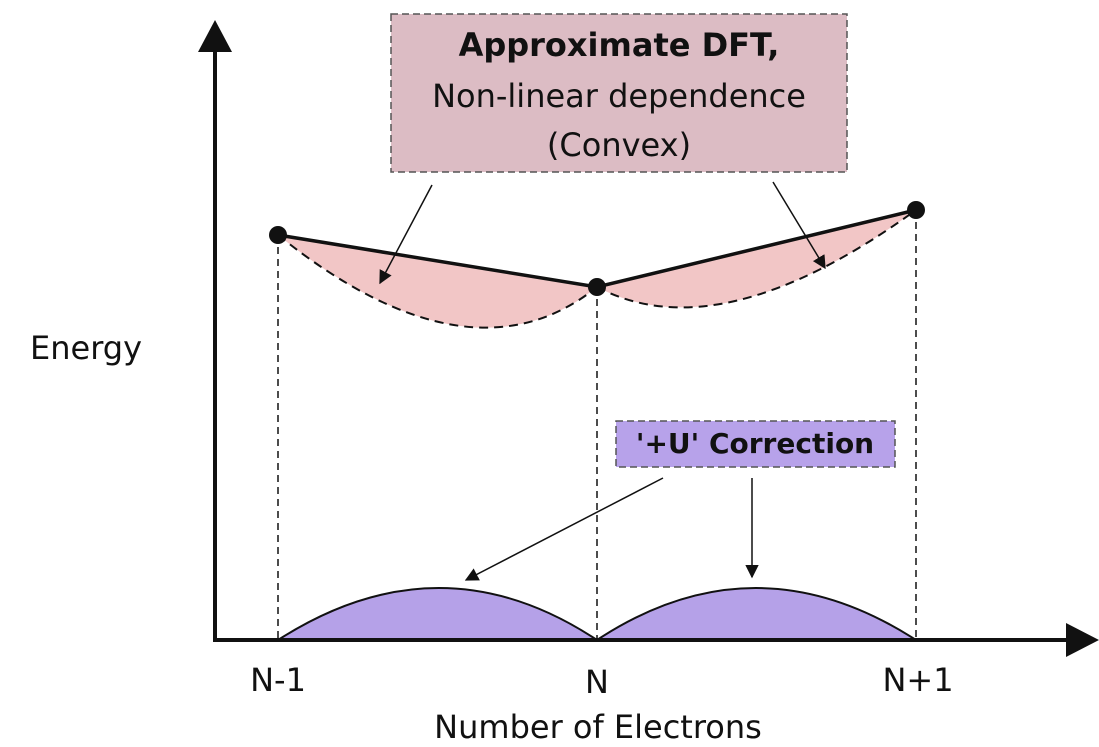  What do you see at coordinates (215, 36) in the screenshot?
I see `y-arrow` at bounding box center [215, 36].